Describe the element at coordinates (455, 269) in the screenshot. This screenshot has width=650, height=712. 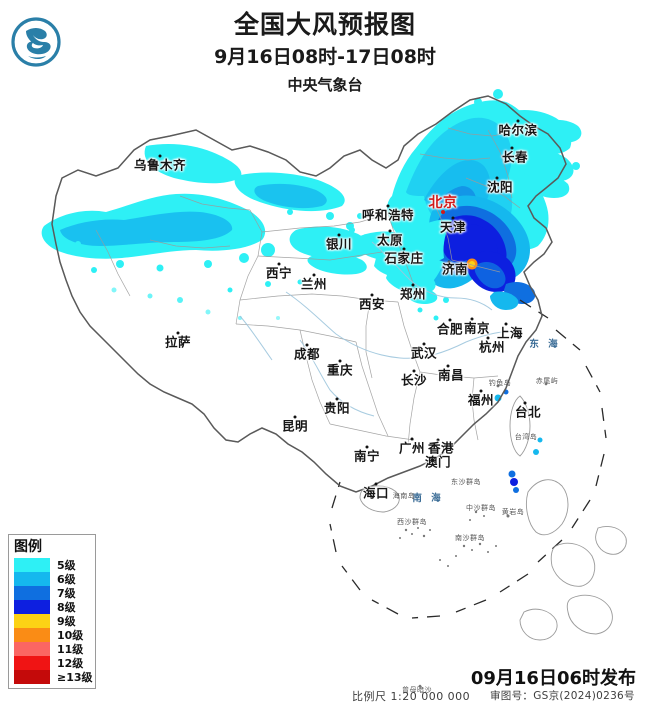
I see `city-label-10: 济南` at that location.